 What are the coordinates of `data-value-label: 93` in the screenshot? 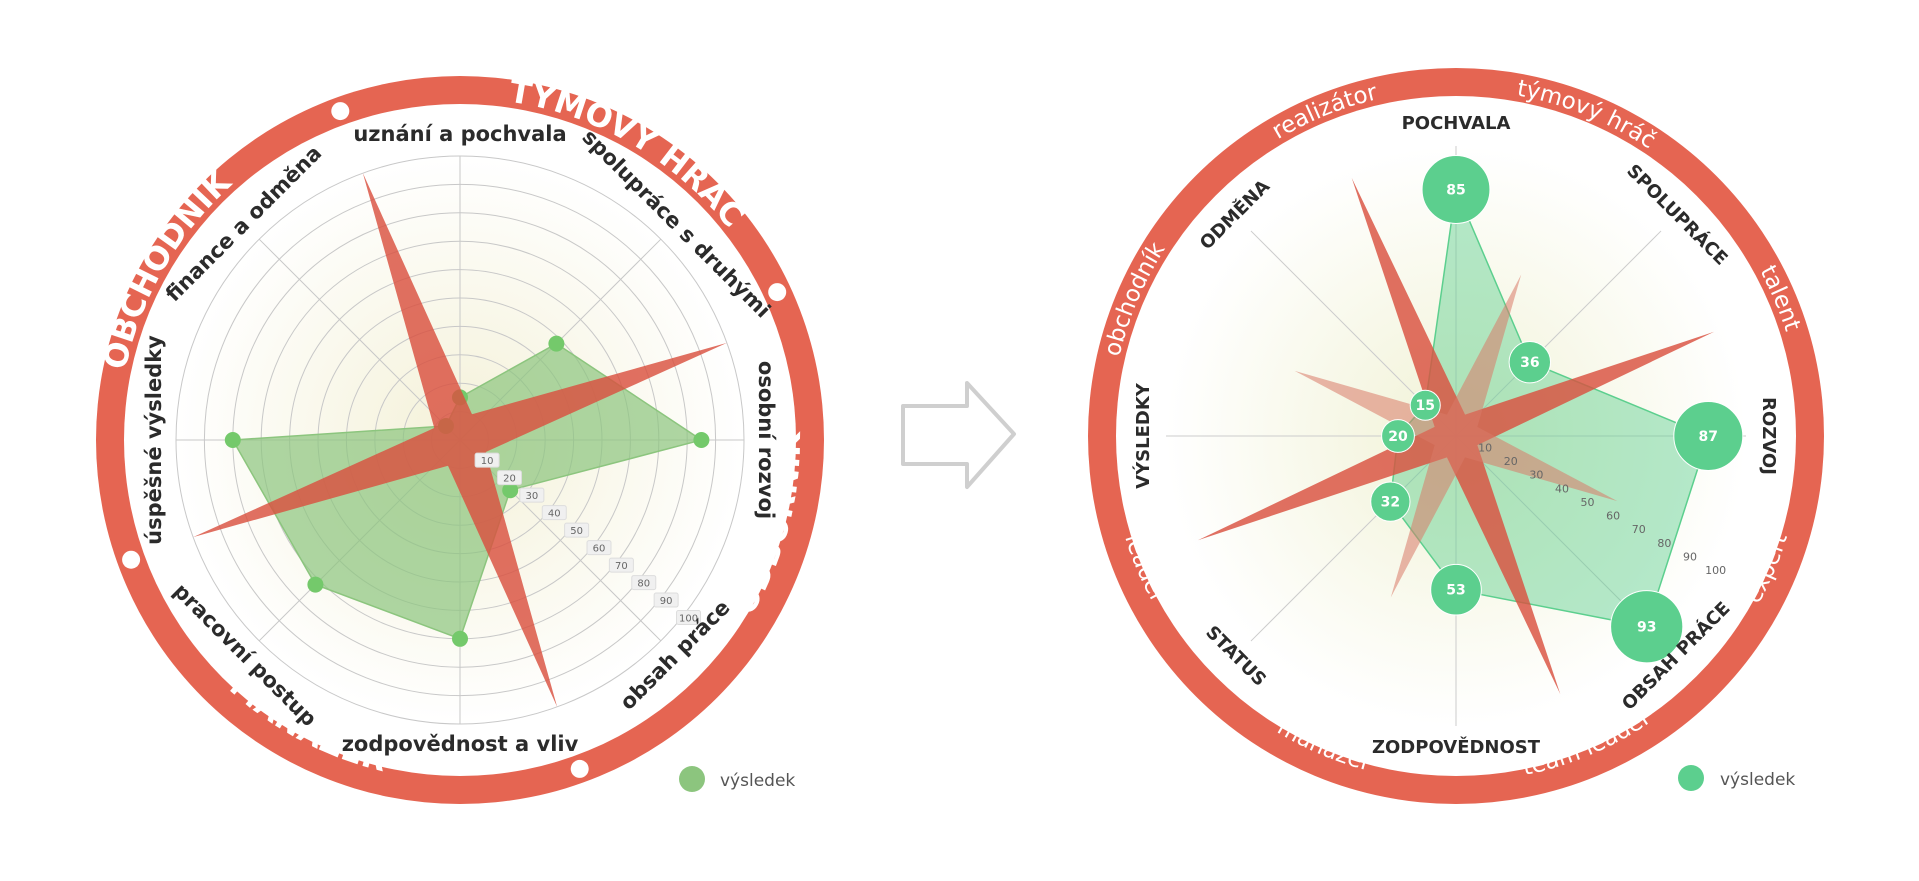 It's located at (1646, 628).